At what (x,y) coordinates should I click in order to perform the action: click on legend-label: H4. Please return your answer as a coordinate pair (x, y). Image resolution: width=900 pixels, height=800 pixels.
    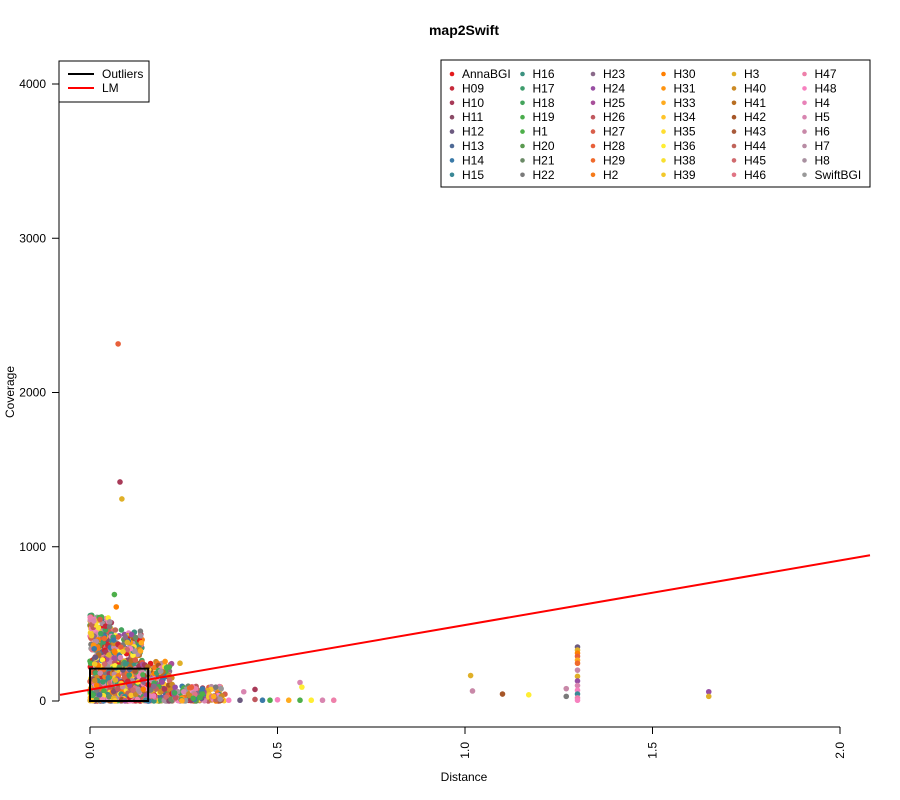
    Looking at the image, I should click on (823, 103).